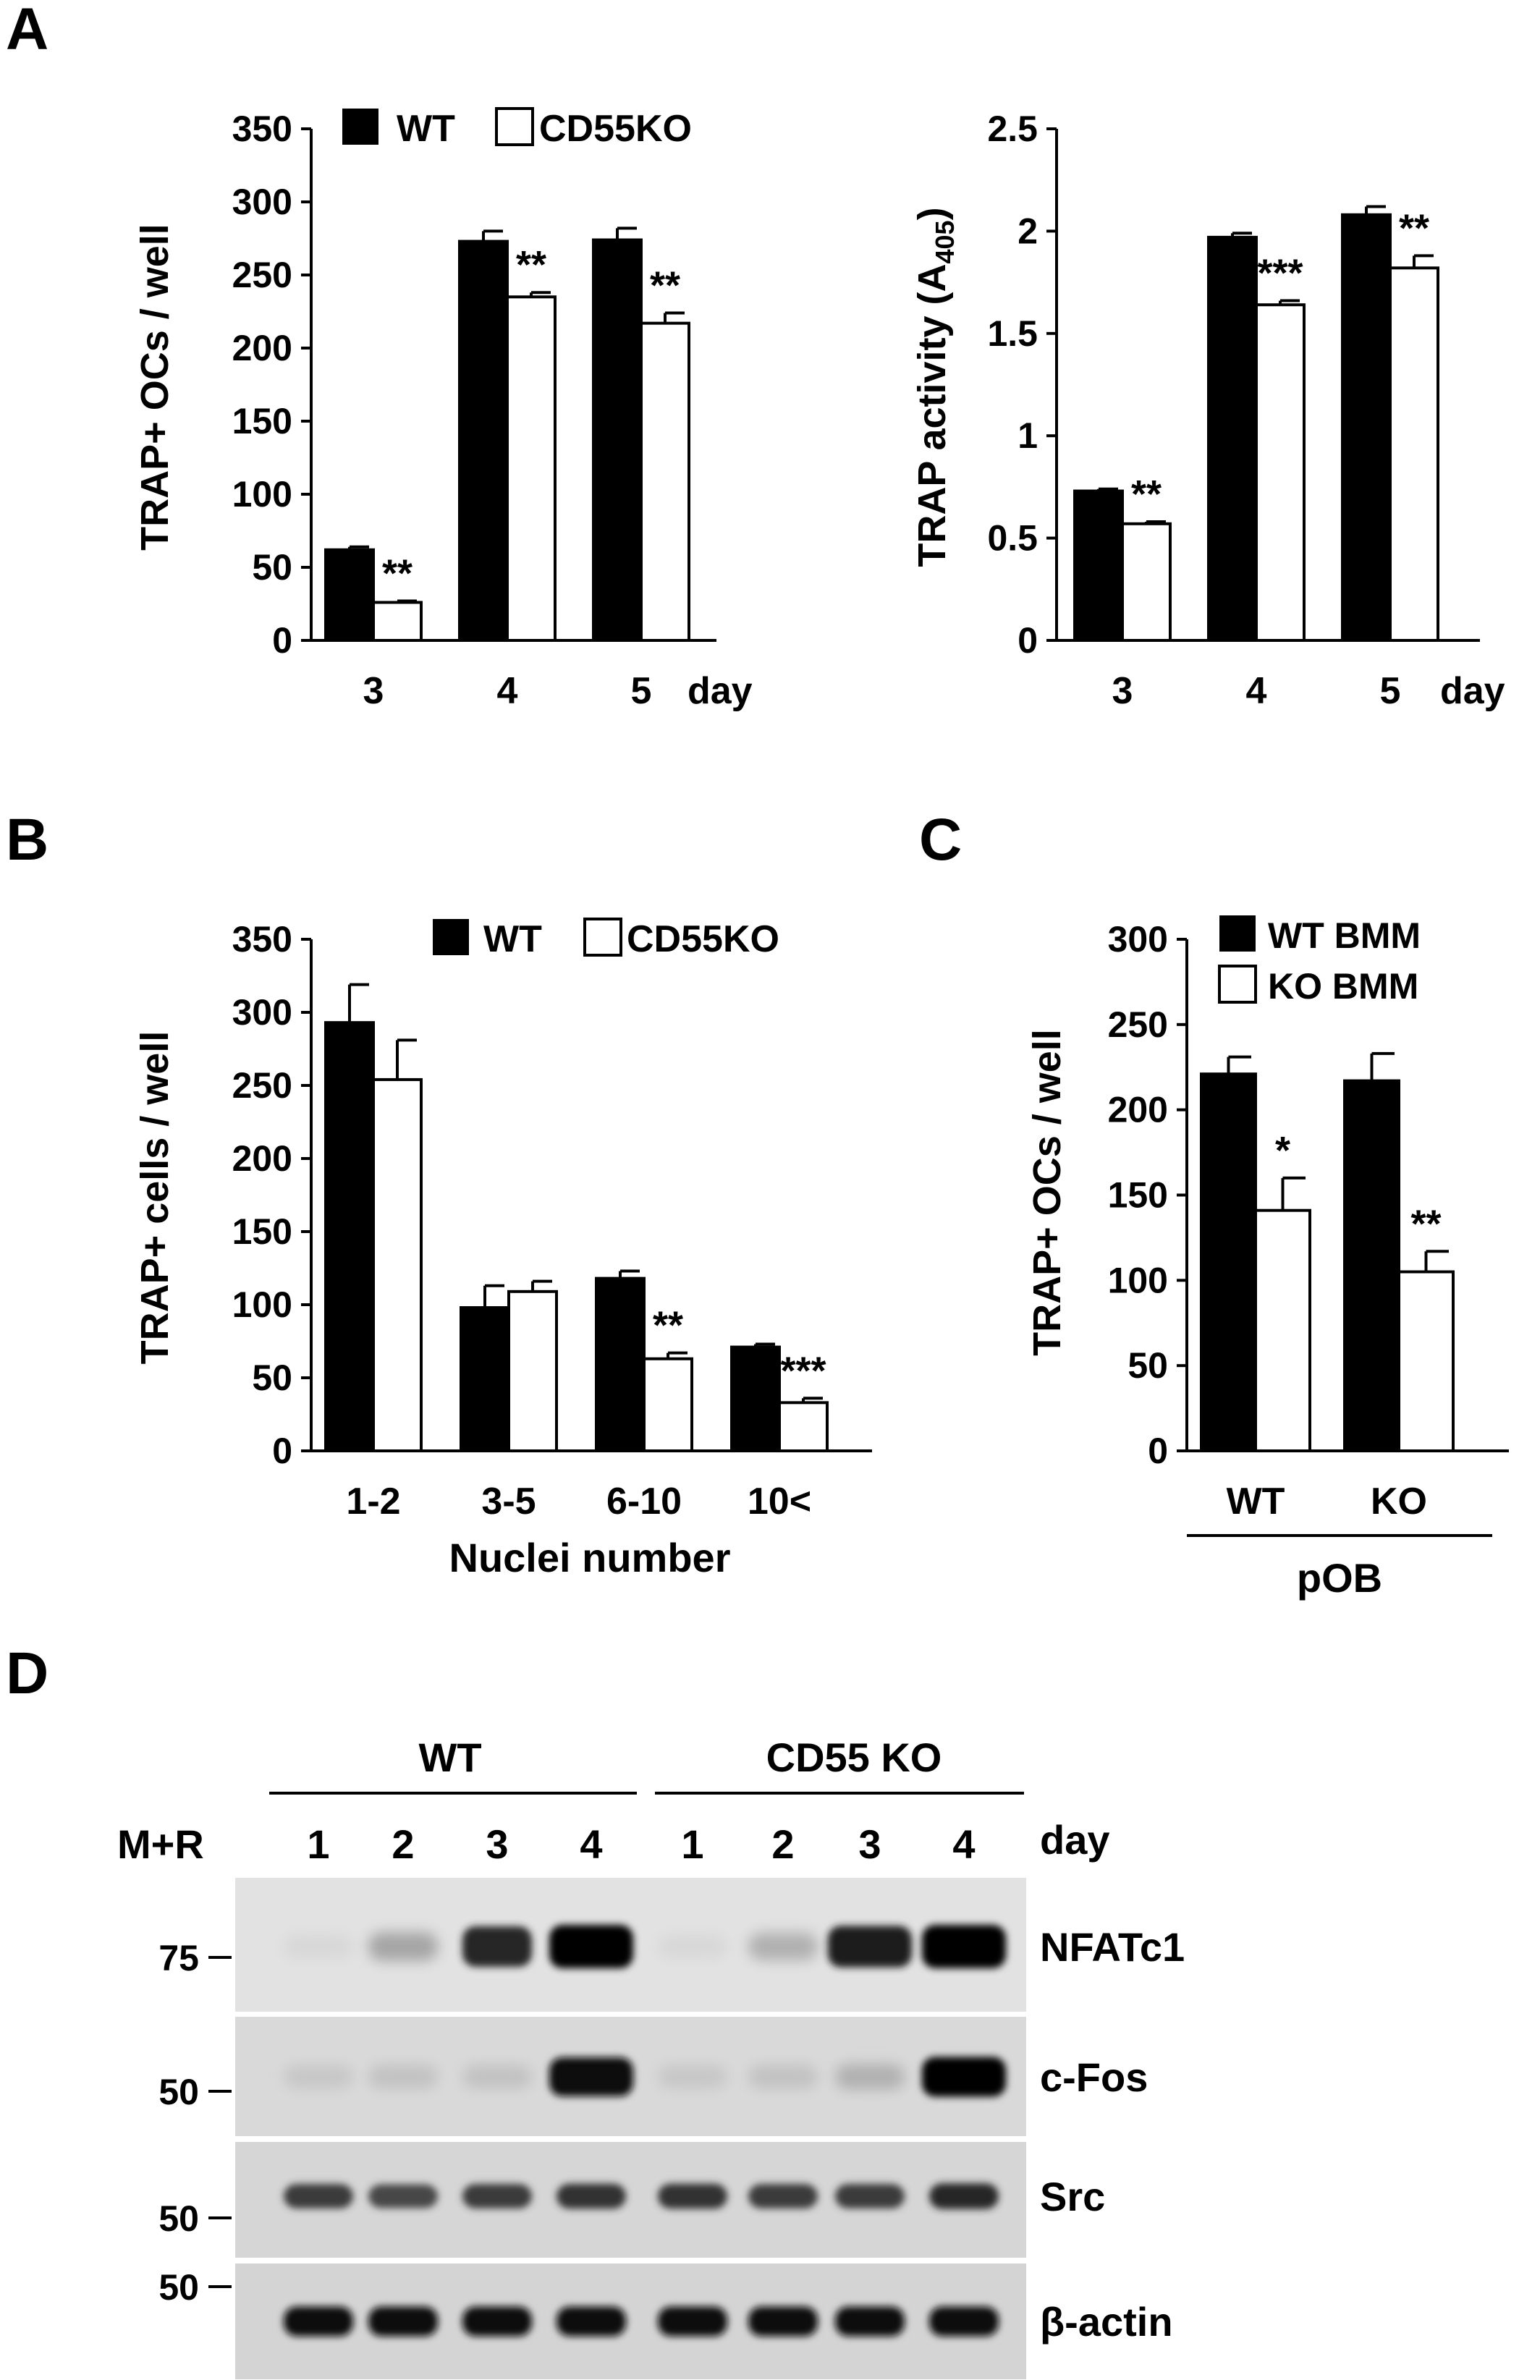 The width and height of the screenshot is (1540, 2380). What do you see at coordinates (932, 214) in the screenshot?
I see `y-axis-label-end: )` at bounding box center [932, 214].